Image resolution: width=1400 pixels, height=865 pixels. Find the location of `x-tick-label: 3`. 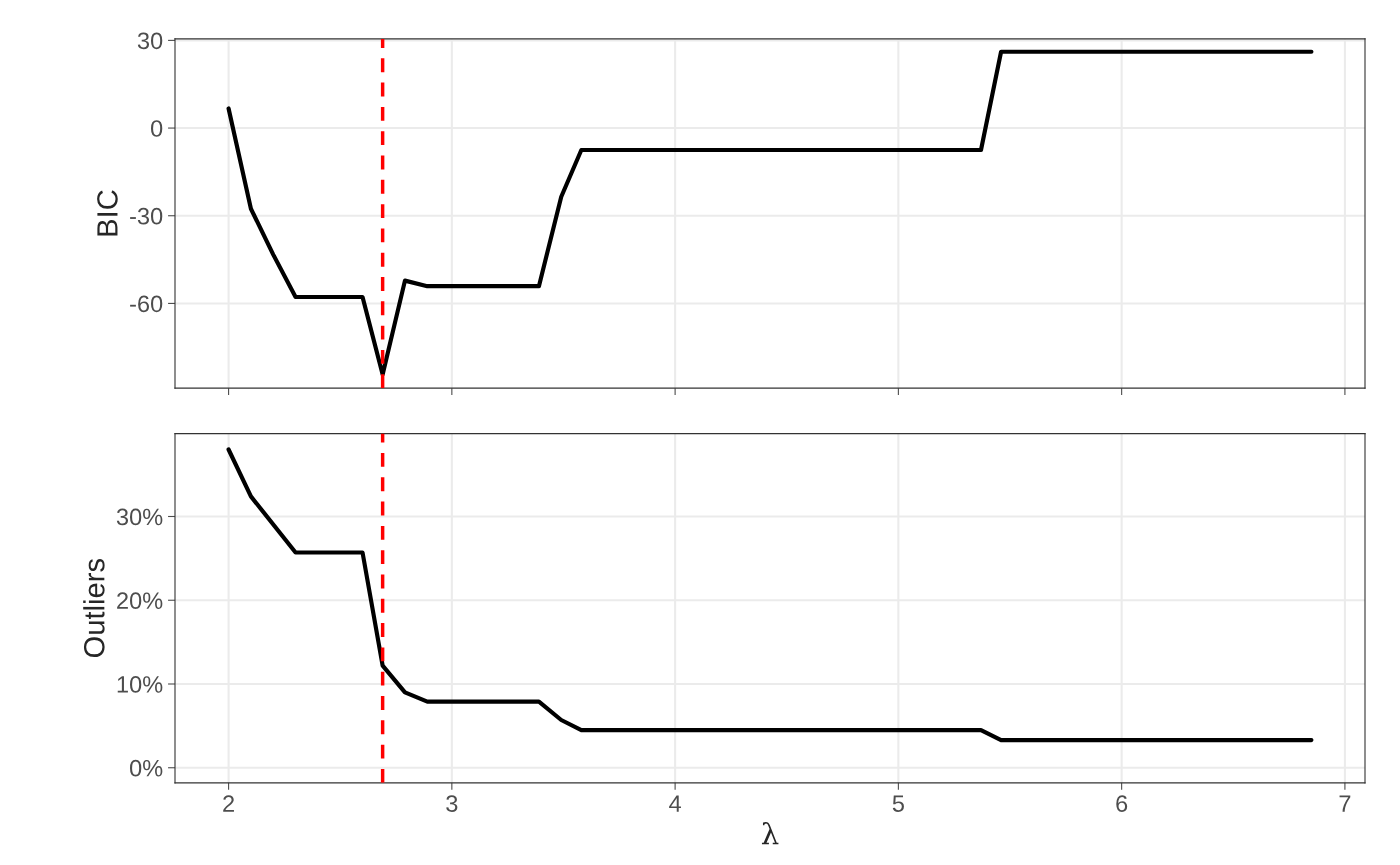

x-tick-label: 3 is located at coordinates (452, 803).